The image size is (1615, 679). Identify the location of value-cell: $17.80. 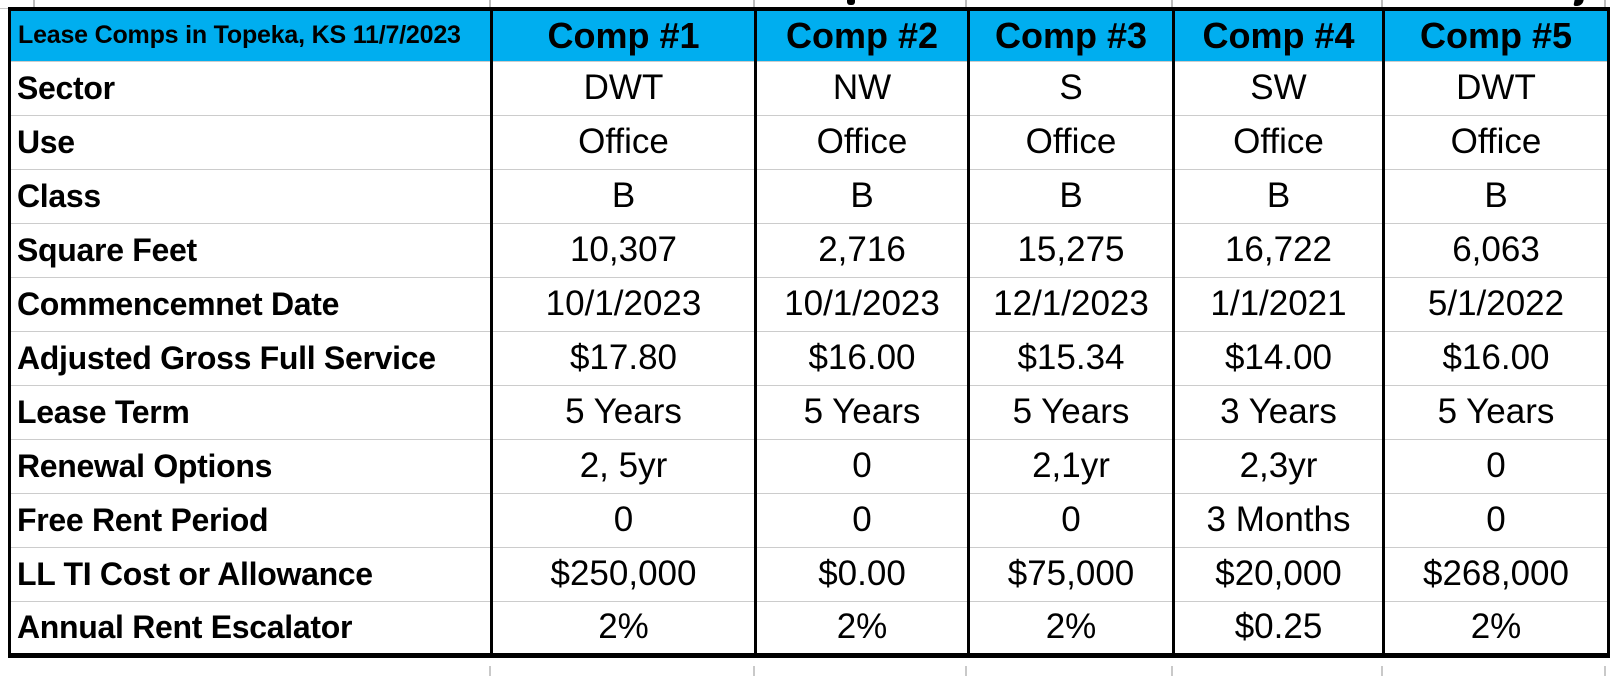
(623, 357).